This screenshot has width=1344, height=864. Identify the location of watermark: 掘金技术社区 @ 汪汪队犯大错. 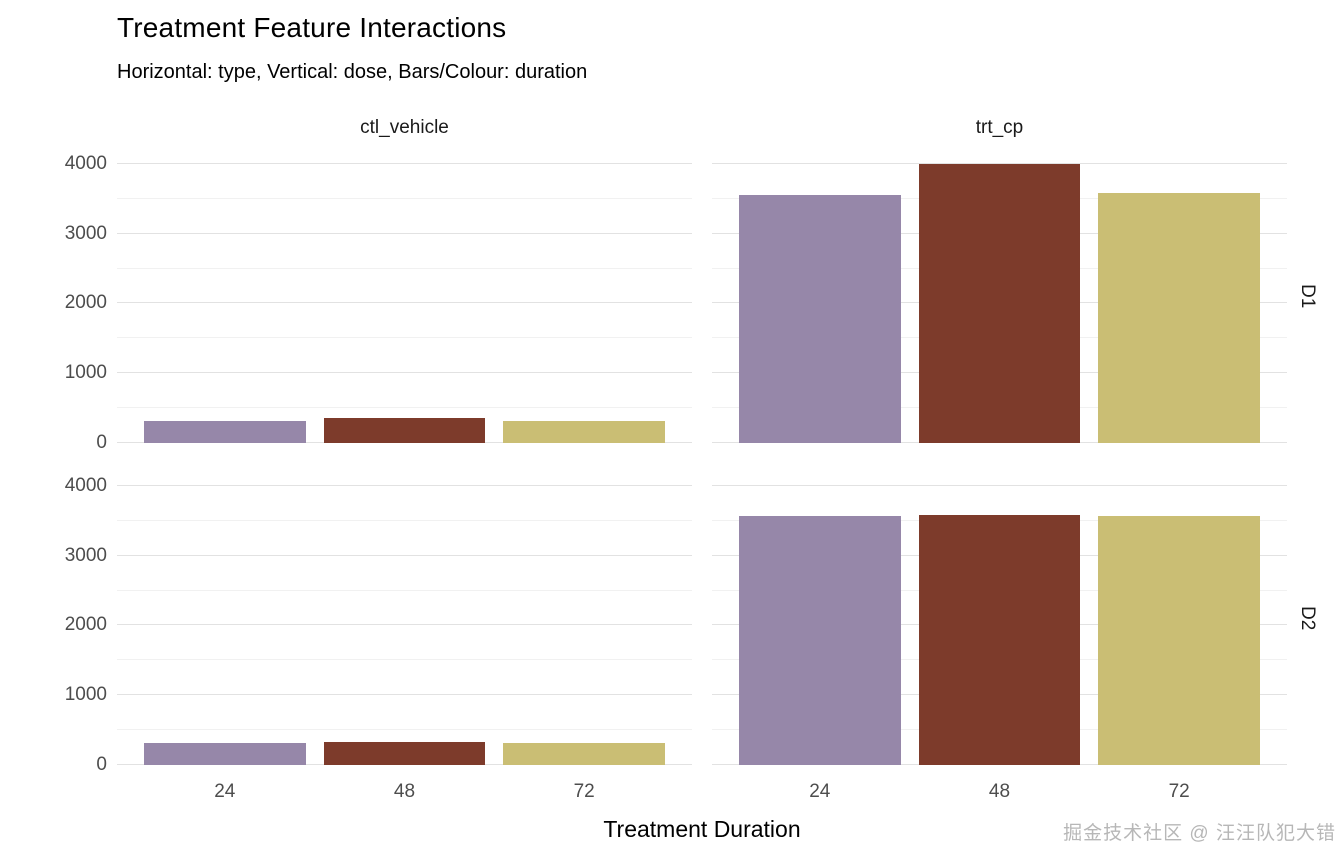
(1199, 833).